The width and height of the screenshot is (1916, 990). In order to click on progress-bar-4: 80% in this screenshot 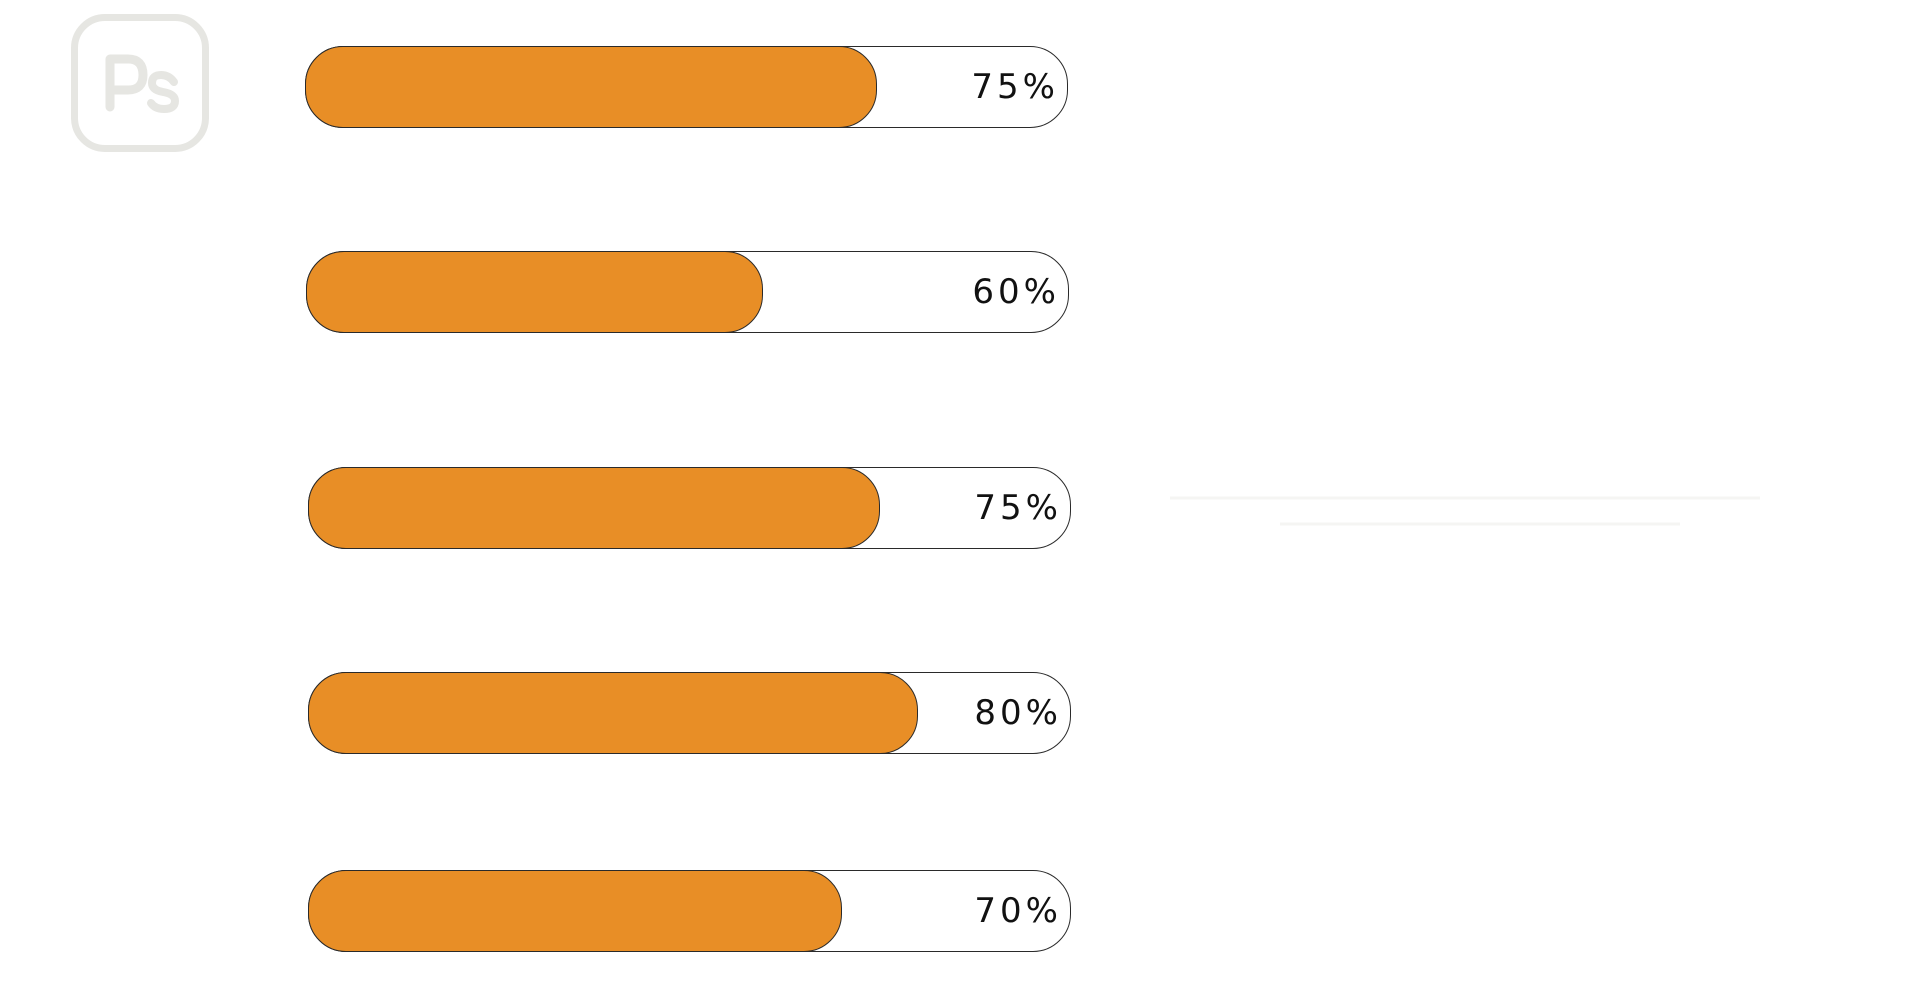, I will do `click(689, 712)`.